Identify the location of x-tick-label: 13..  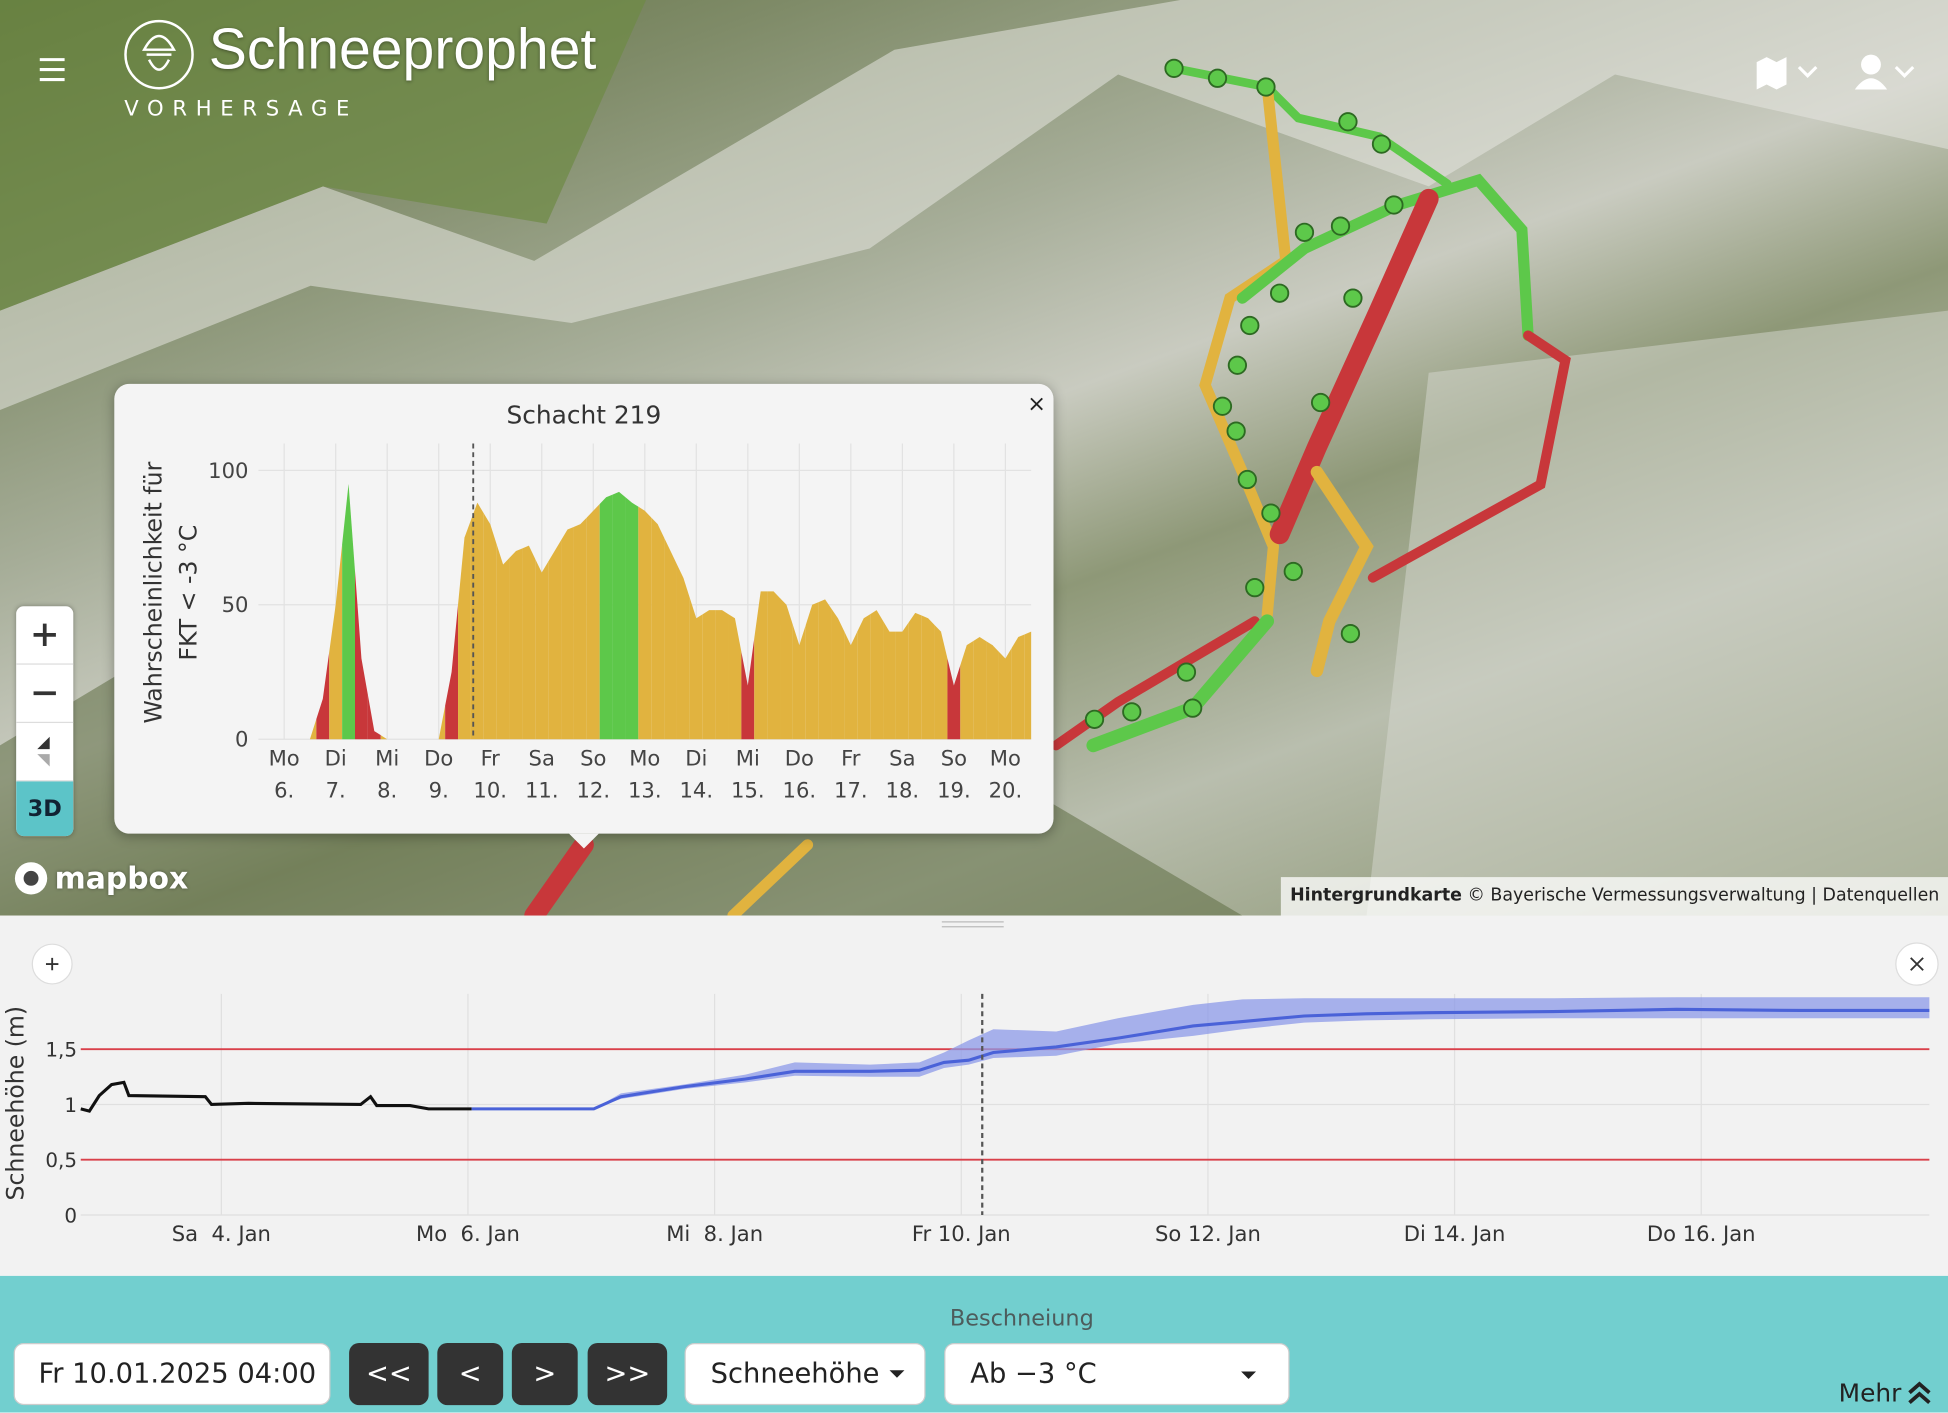
(645, 790).